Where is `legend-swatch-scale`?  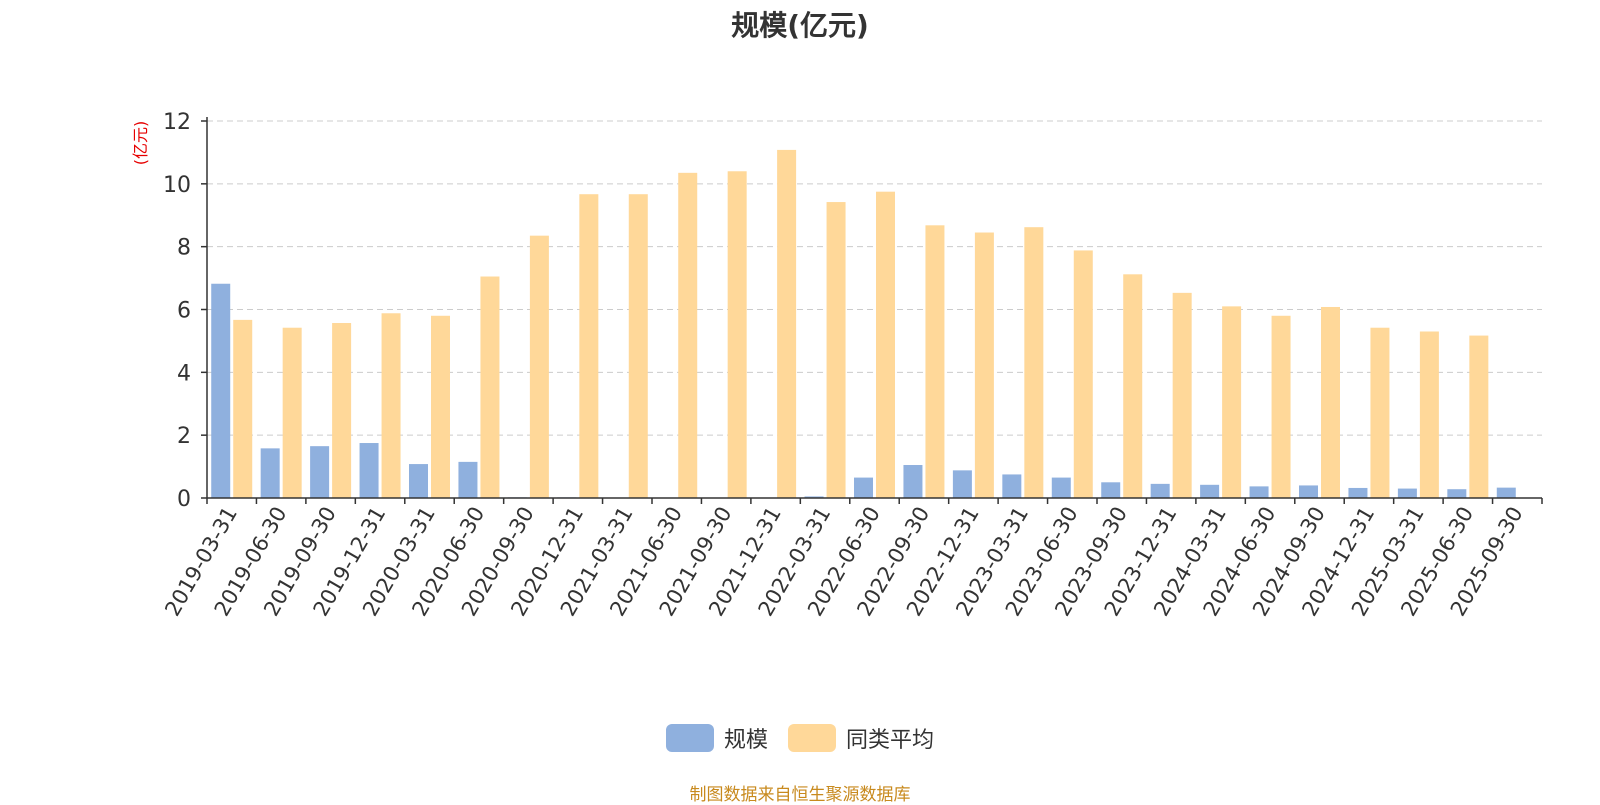
legend-swatch-scale is located at coordinates (690, 738).